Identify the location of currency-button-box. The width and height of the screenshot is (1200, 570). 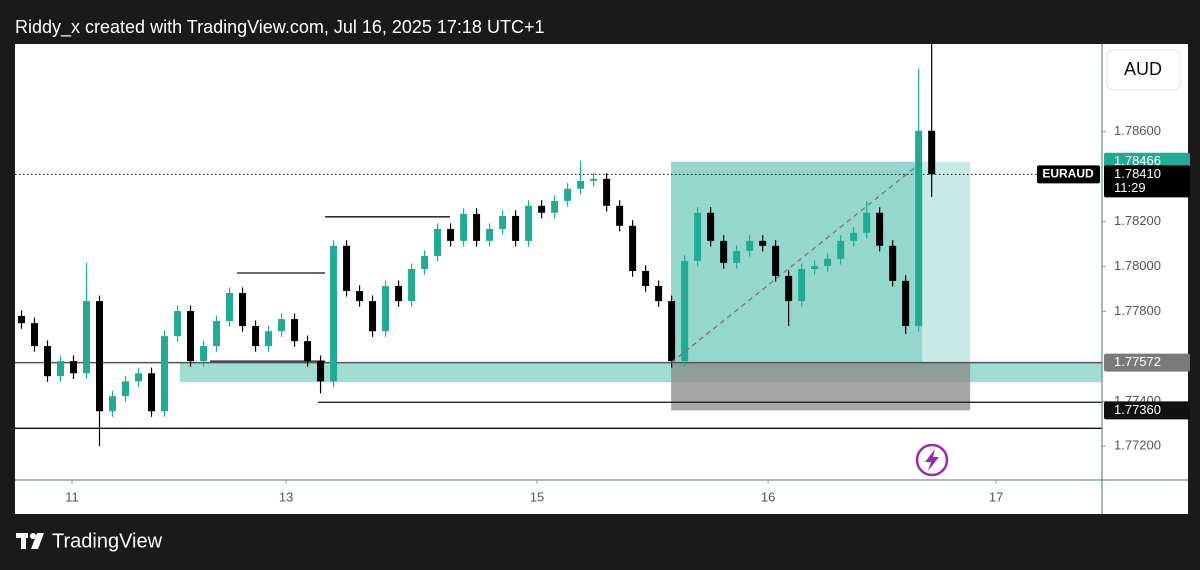
(1143, 70).